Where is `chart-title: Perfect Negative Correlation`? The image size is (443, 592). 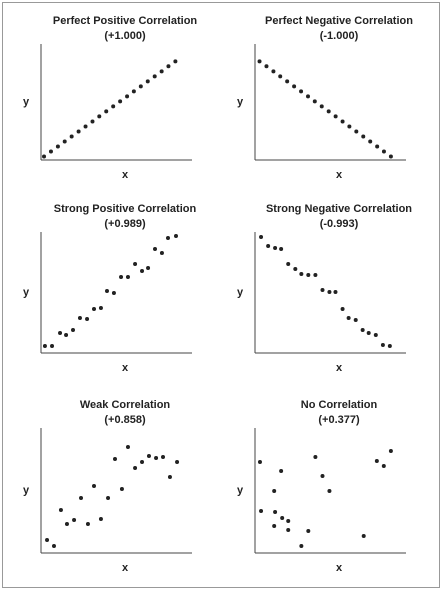
chart-title: Perfect Negative Correlation is located at coordinates (339, 21).